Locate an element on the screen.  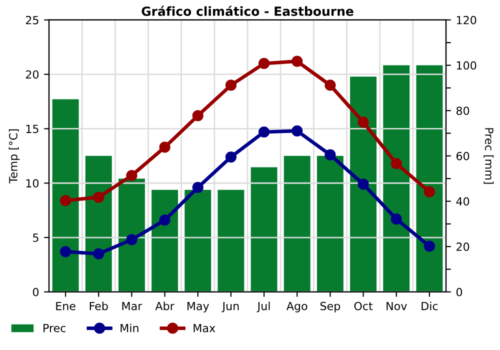
y2-tick-label: 60 is located at coordinates (463, 156).